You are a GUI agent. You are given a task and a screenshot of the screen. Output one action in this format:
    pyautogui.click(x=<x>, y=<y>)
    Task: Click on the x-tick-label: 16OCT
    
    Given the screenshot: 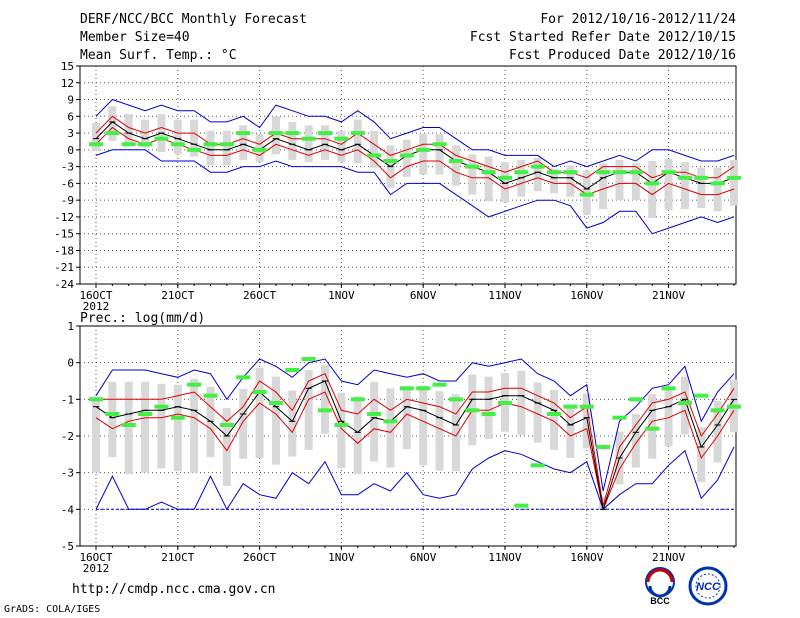 What is the action you would take?
    pyautogui.click(x=95, y=557)
    